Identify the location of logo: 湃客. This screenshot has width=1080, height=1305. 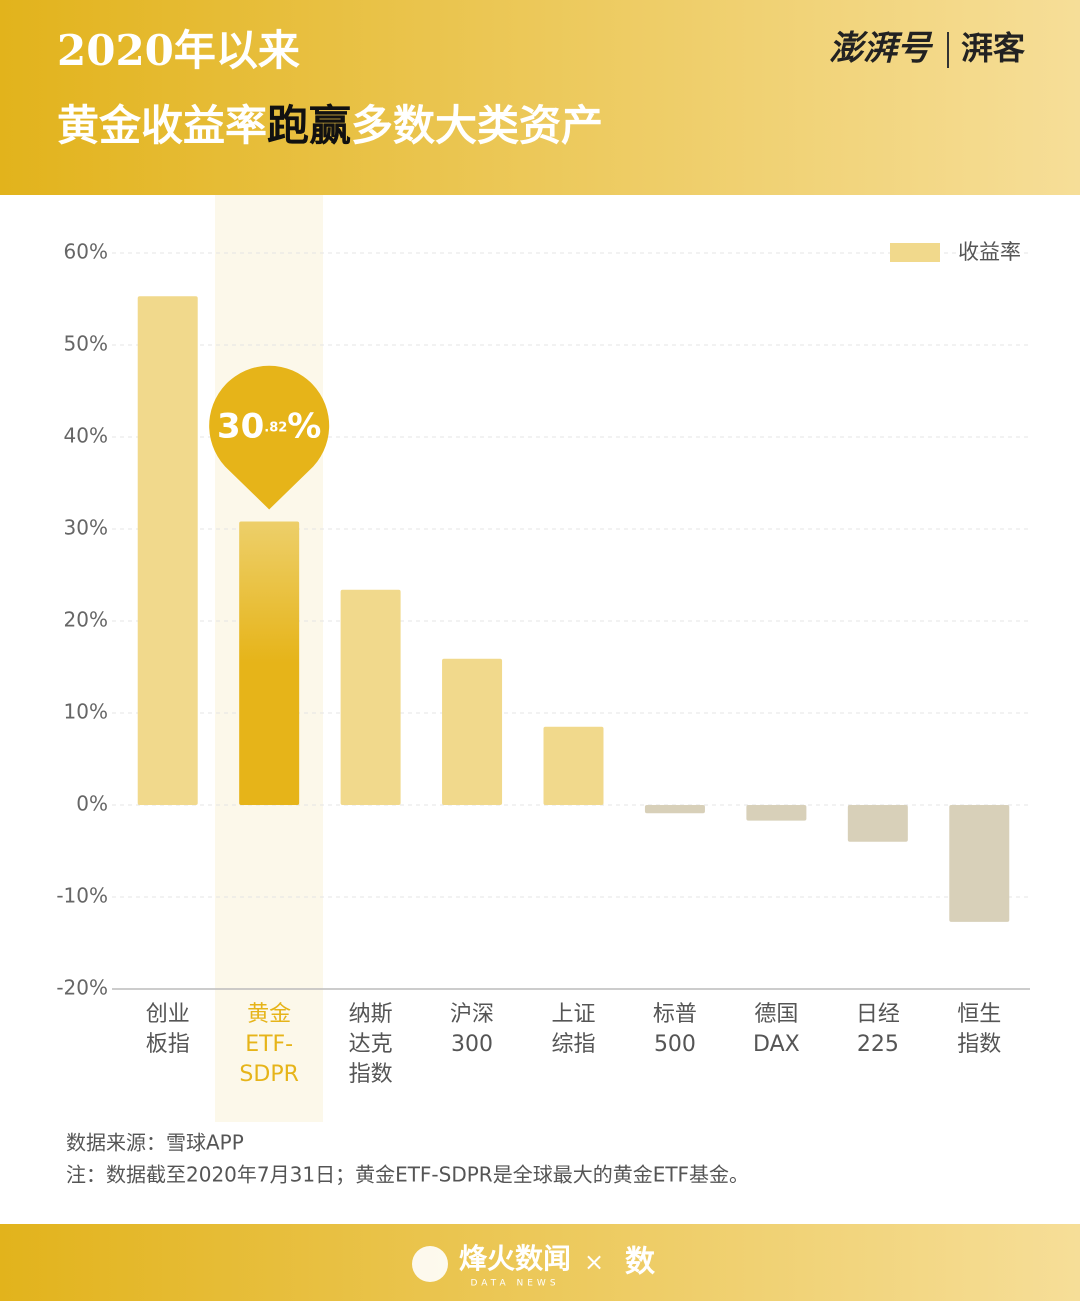
(993, 48).